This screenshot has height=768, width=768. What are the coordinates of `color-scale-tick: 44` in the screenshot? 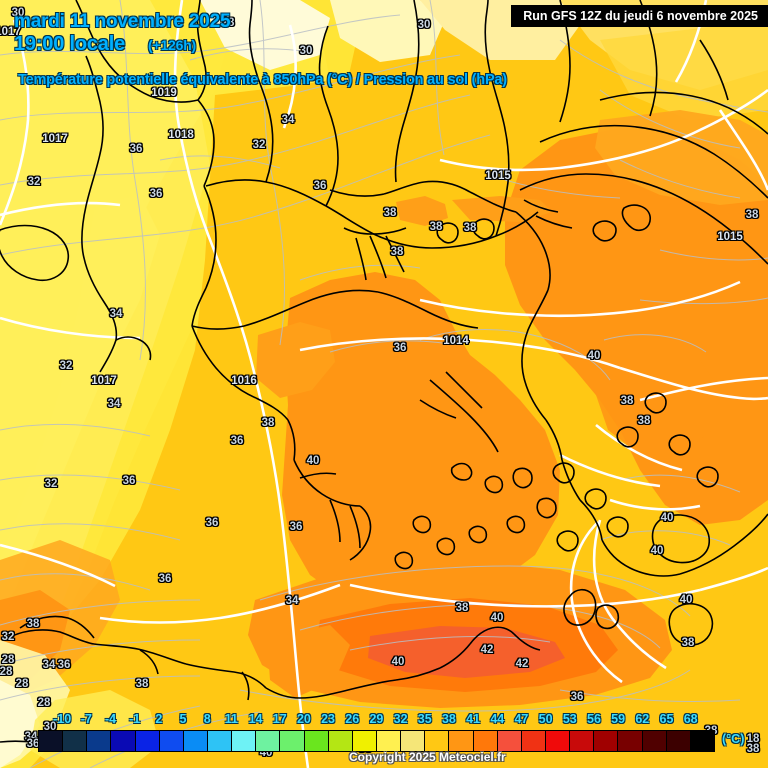 It's located at (488, 720).